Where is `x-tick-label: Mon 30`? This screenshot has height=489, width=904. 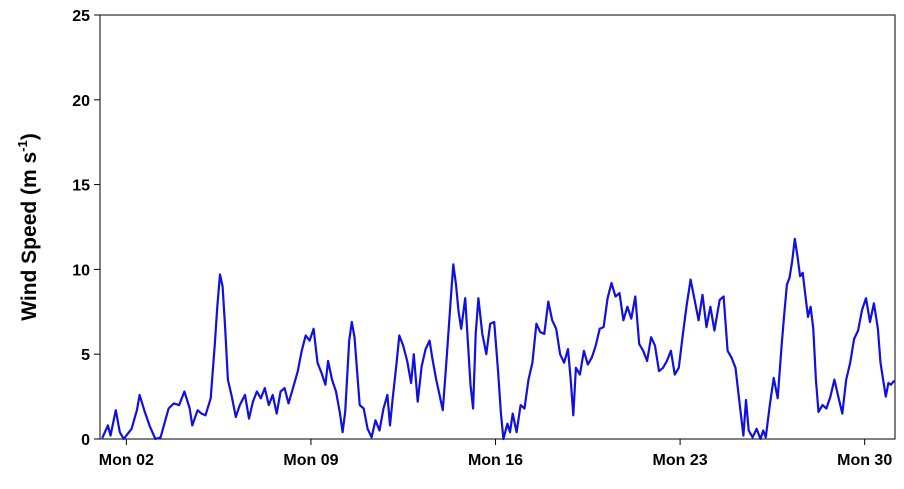 x-tick-label: Mon 30 is located at coordinates (864, 460).